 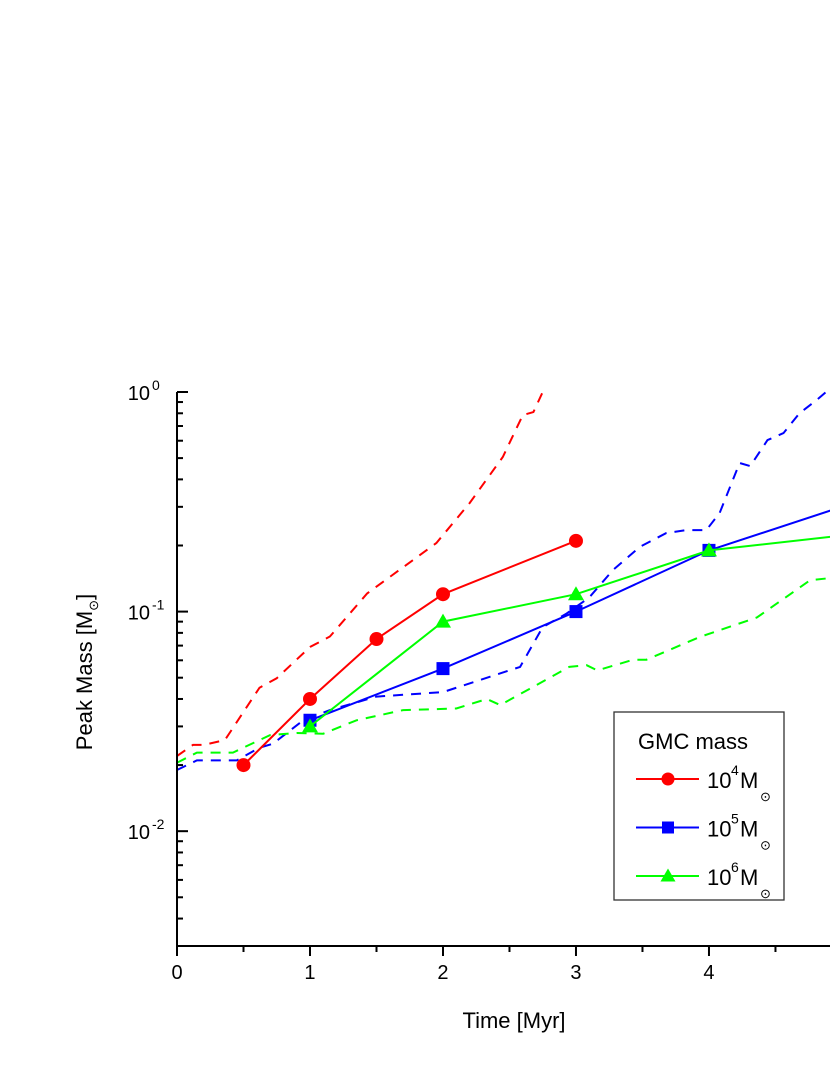 What do you see at coordinates (442, 973) in the screenshot?
I see `x-tick-label: 2` at bounding box center [442, 973].